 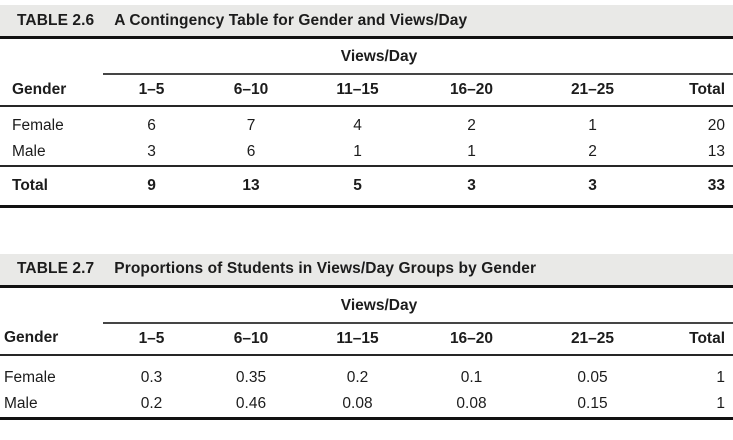 I want to click on total-cell: 5, so click(x=357, y=186).